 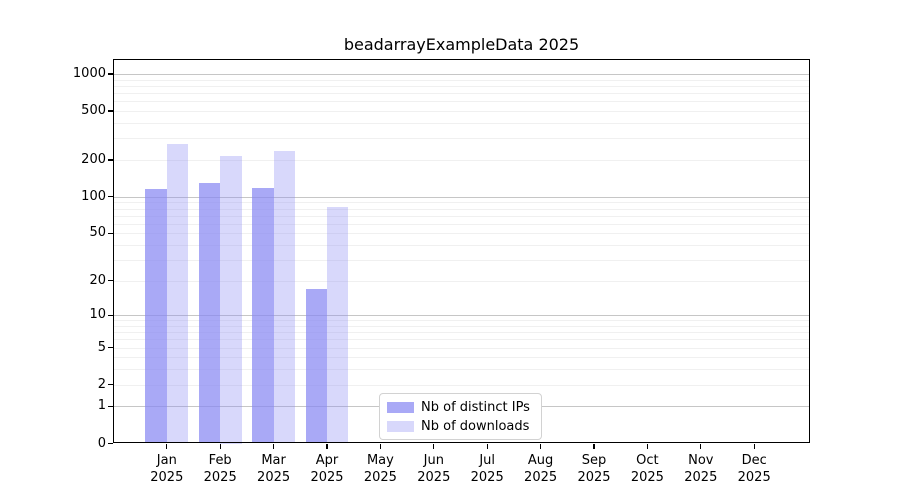 I want to click on bar-distinct-ips-apr, so click(x=316, y=366).